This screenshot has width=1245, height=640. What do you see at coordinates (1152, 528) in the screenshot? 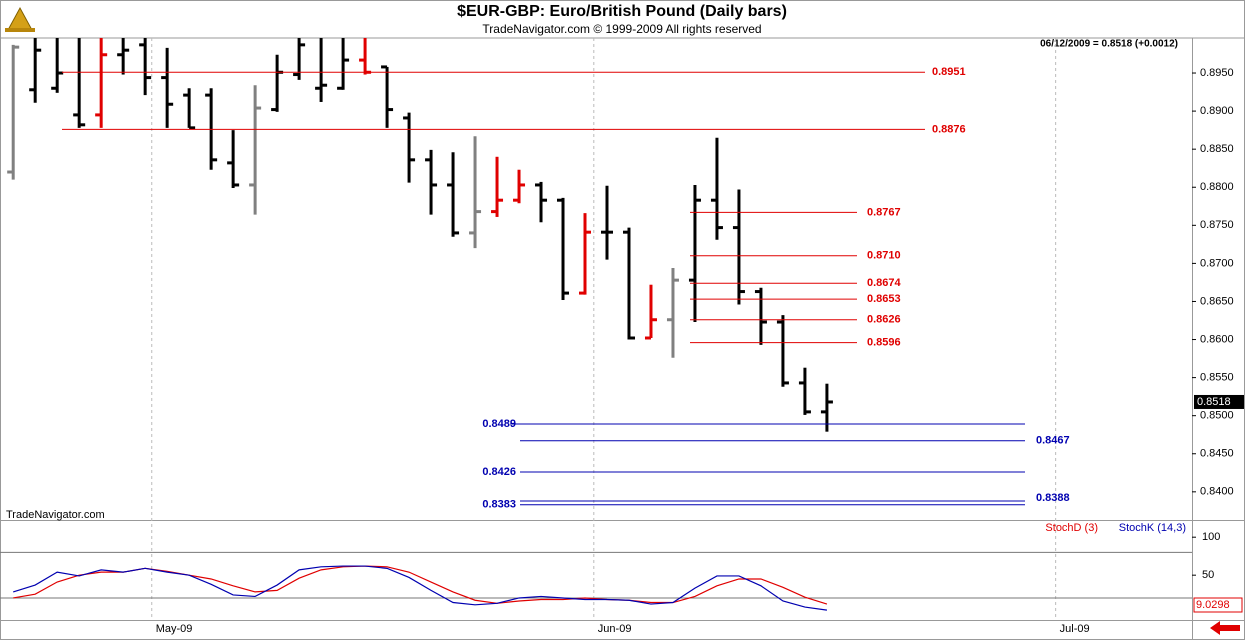
I see `legend-label: StochK (14,3)` at bounding box center [1152, 528].